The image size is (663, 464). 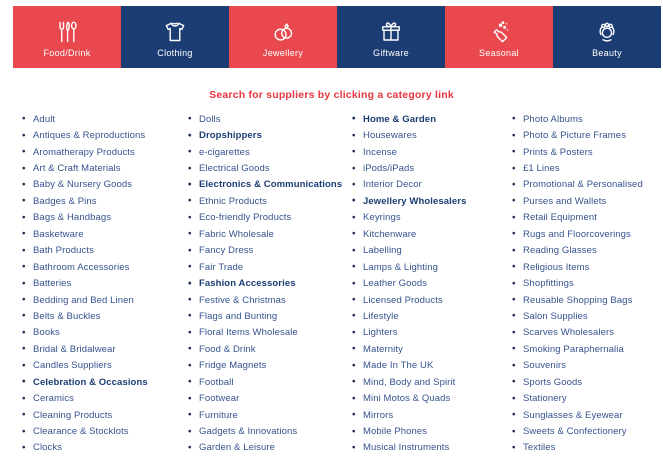 What do you see at coordinates (587, 119) in the screenshot?
I see `category-link-photo-albums: Photo Albums` at bounding box center [587, 119].